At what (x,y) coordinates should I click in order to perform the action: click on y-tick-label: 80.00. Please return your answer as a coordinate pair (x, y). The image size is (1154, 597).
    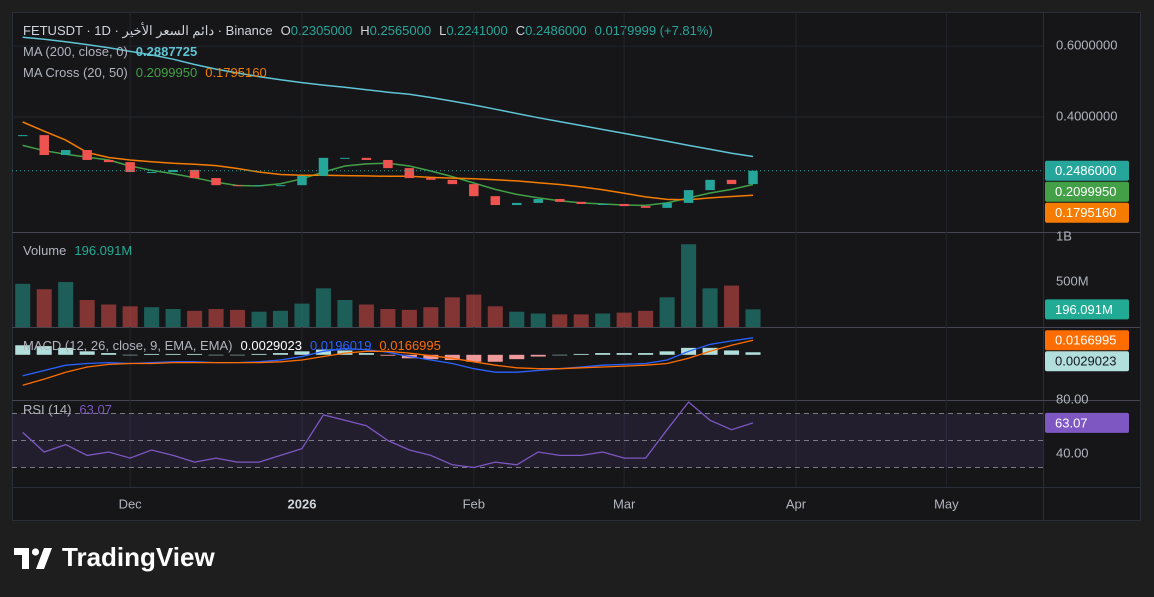
    Looking at the image, I should click on (1072, 398).